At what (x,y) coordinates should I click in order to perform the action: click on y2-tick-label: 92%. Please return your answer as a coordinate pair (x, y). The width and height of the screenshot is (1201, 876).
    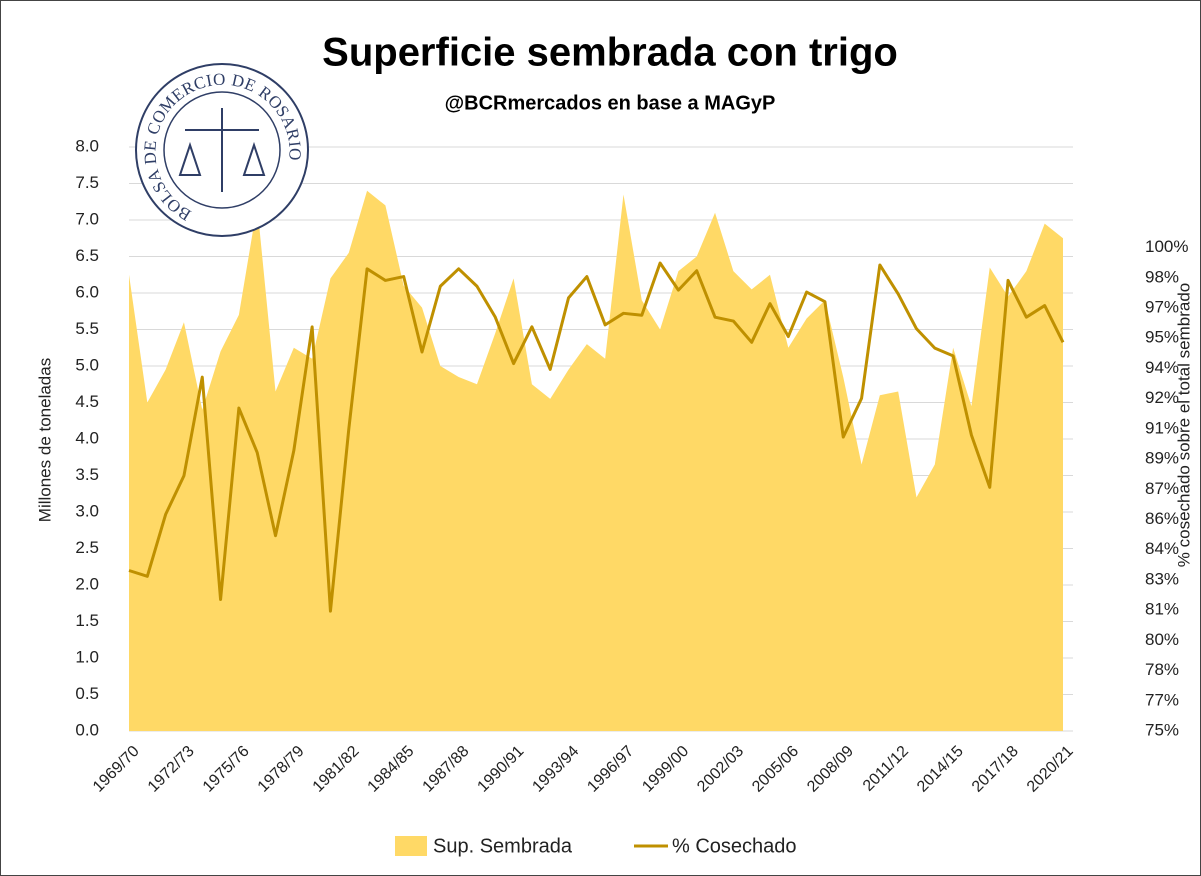
    Looking at the image, I should click on (1162, 397).